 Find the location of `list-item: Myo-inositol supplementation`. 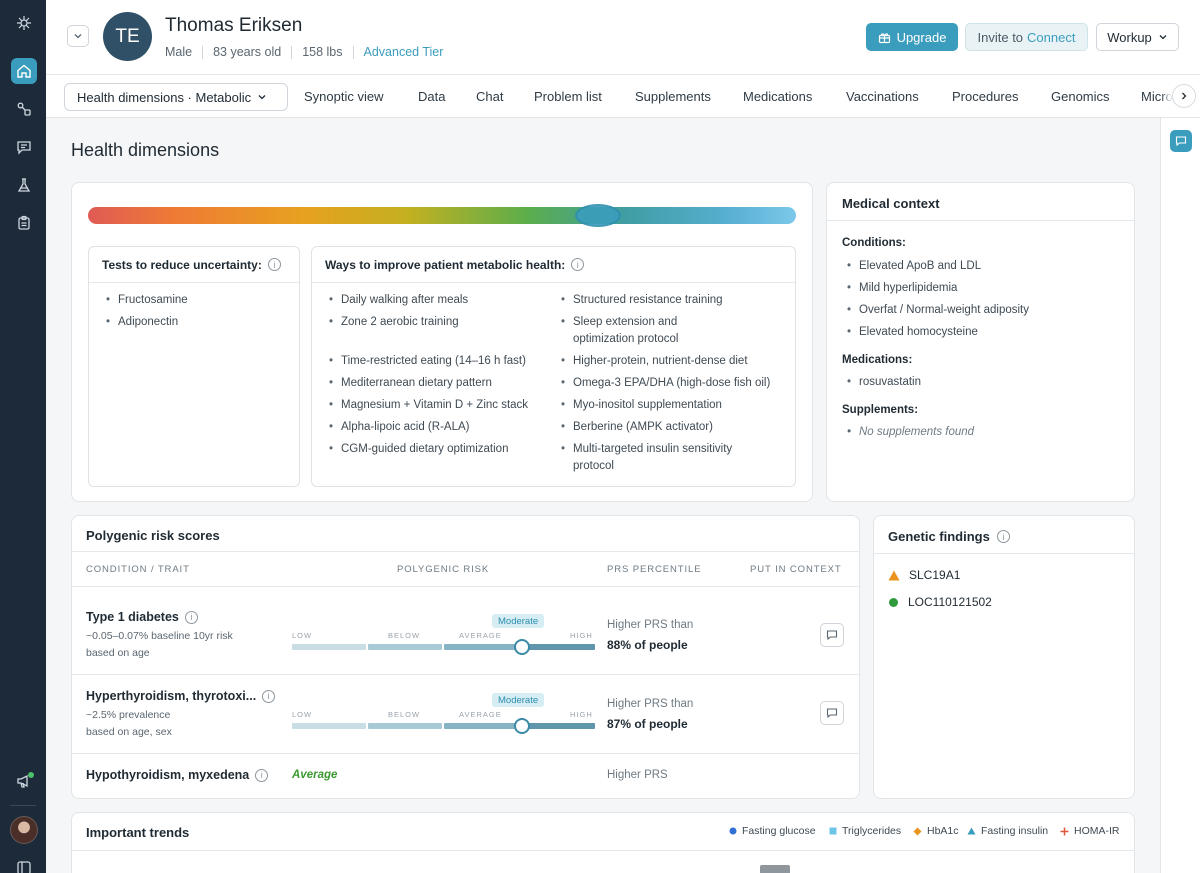

list-item: Myo-inositol supplementation is located at coordinates (641, 405).